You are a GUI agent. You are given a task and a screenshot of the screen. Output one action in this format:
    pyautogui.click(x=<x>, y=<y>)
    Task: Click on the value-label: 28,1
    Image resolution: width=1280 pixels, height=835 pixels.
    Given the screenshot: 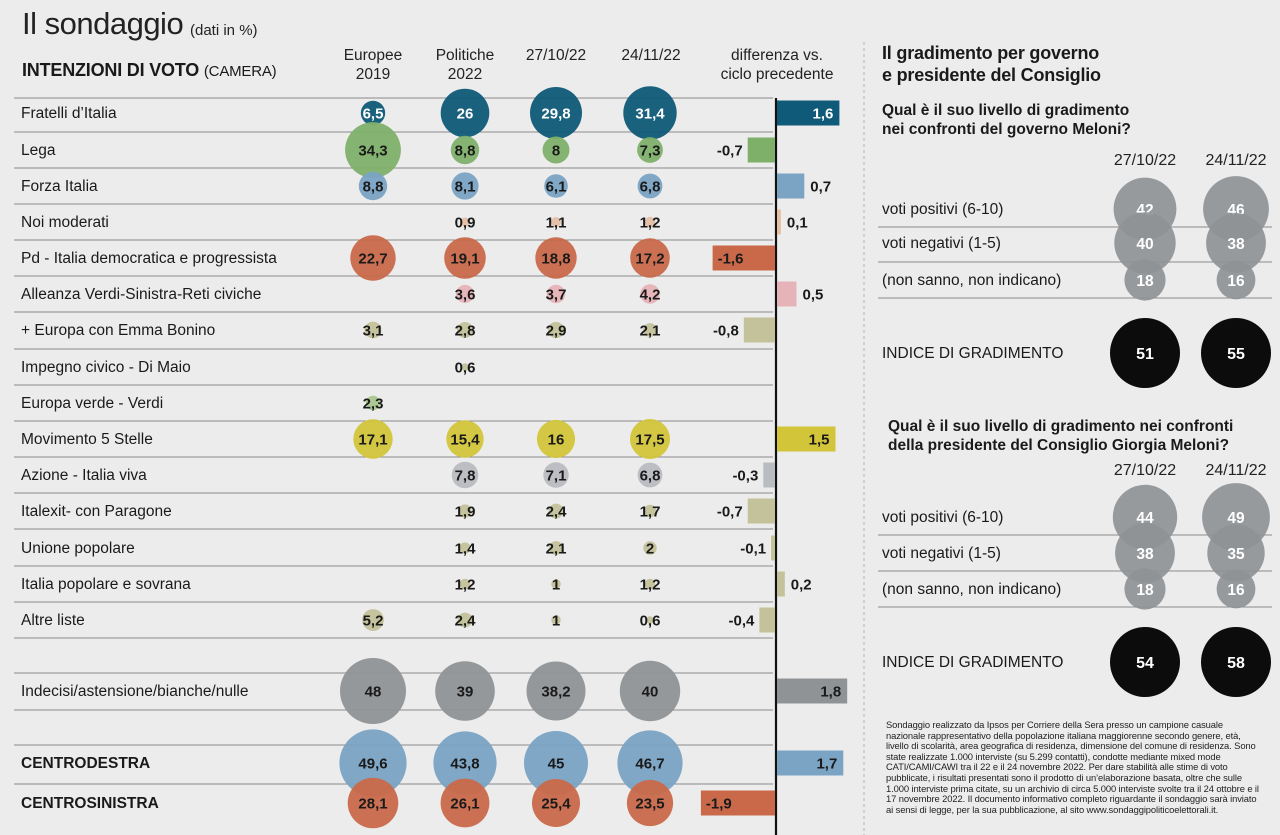 What is the action you would take?
    pyautogui.click(x=372, y=804)
    